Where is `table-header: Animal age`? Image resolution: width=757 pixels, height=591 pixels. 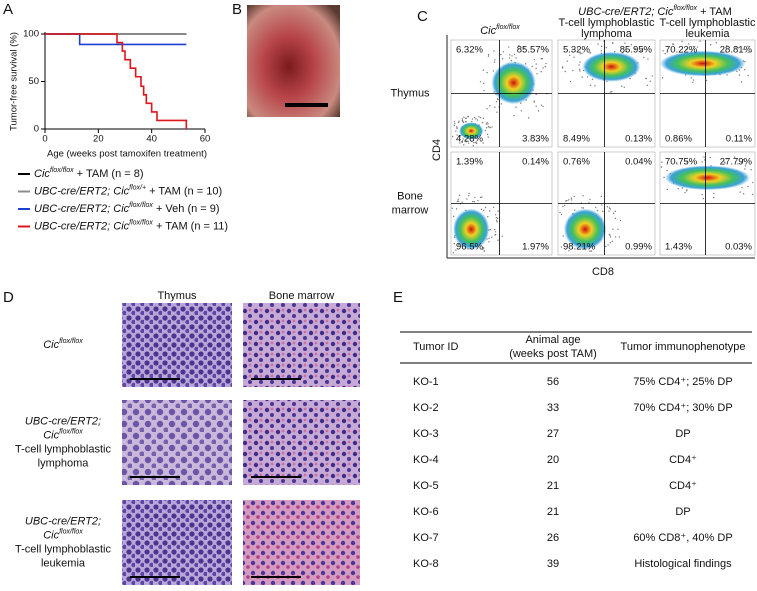
table-header: Animal age is located at coordinates (552, 340).